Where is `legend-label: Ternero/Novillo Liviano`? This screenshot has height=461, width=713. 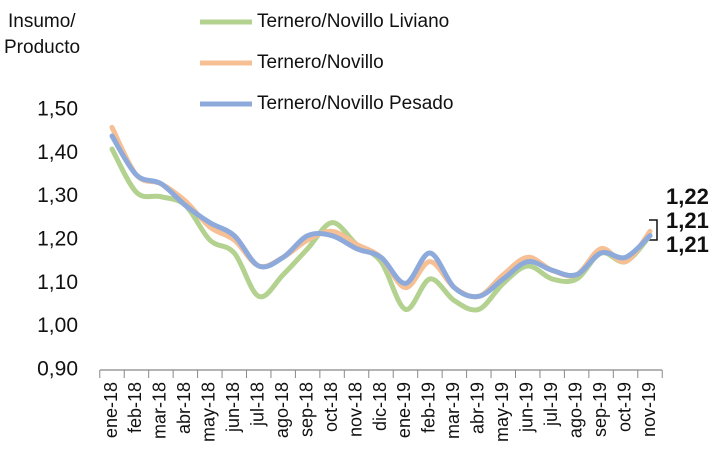 legend-label: Ternero/Novillo Liviano is located at coordinates (353, 21).